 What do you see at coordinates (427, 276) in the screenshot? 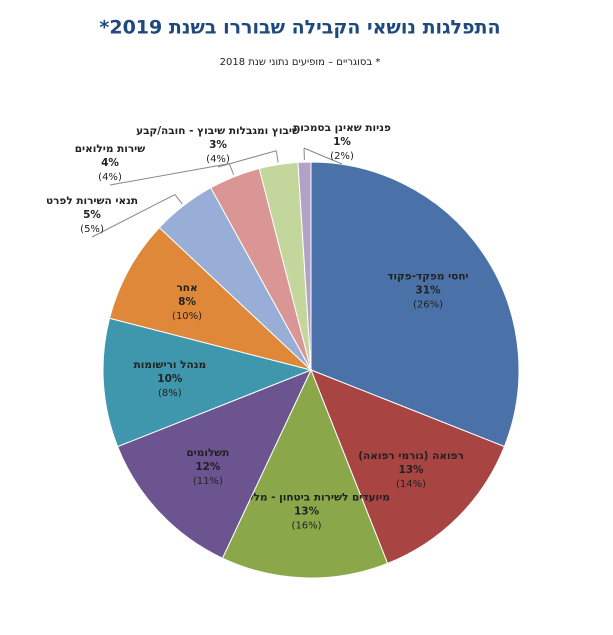
I see `slice-label: יחסי מפקד-פקוד` at bounding box center [427, 276].